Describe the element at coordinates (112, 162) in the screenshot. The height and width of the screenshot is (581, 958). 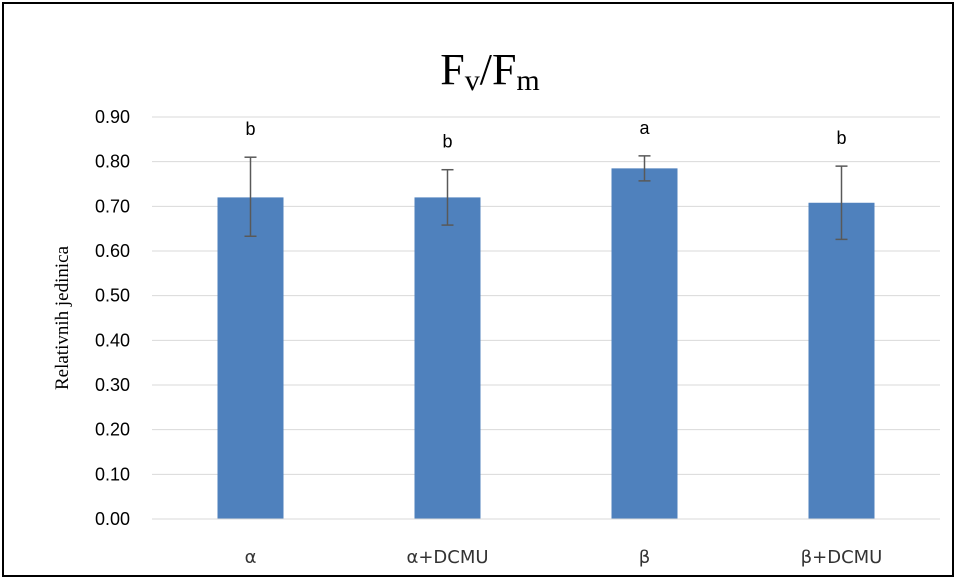
I see `y-tick-label: 0.80` at that location.